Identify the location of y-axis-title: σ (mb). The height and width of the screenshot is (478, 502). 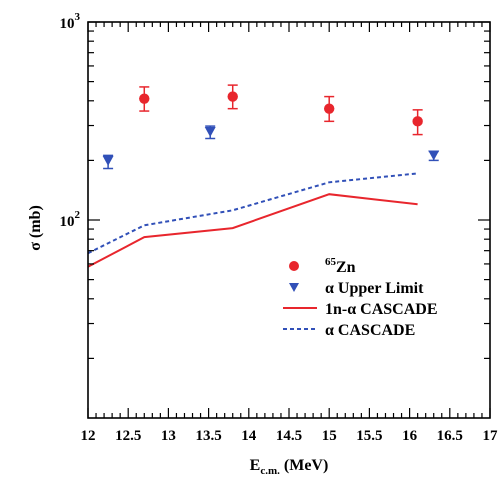
(35, 228).